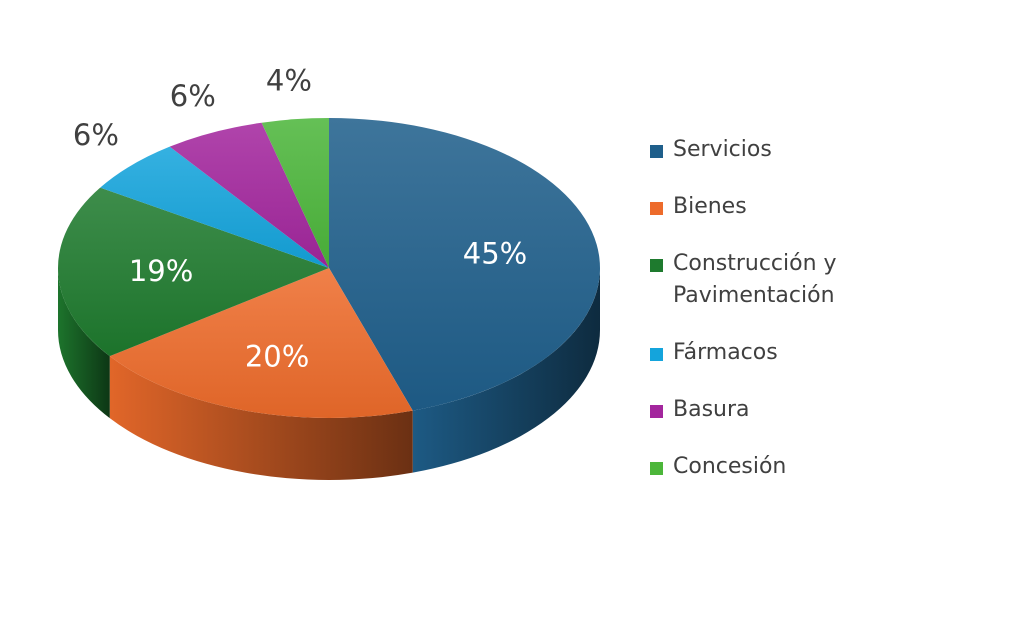 This screenshot has height=621, width=1017. What do you see at coordinates (820, 410) in the screenshot?
I see `legend-item-basura: Basura` at bounding box center [820, 410].